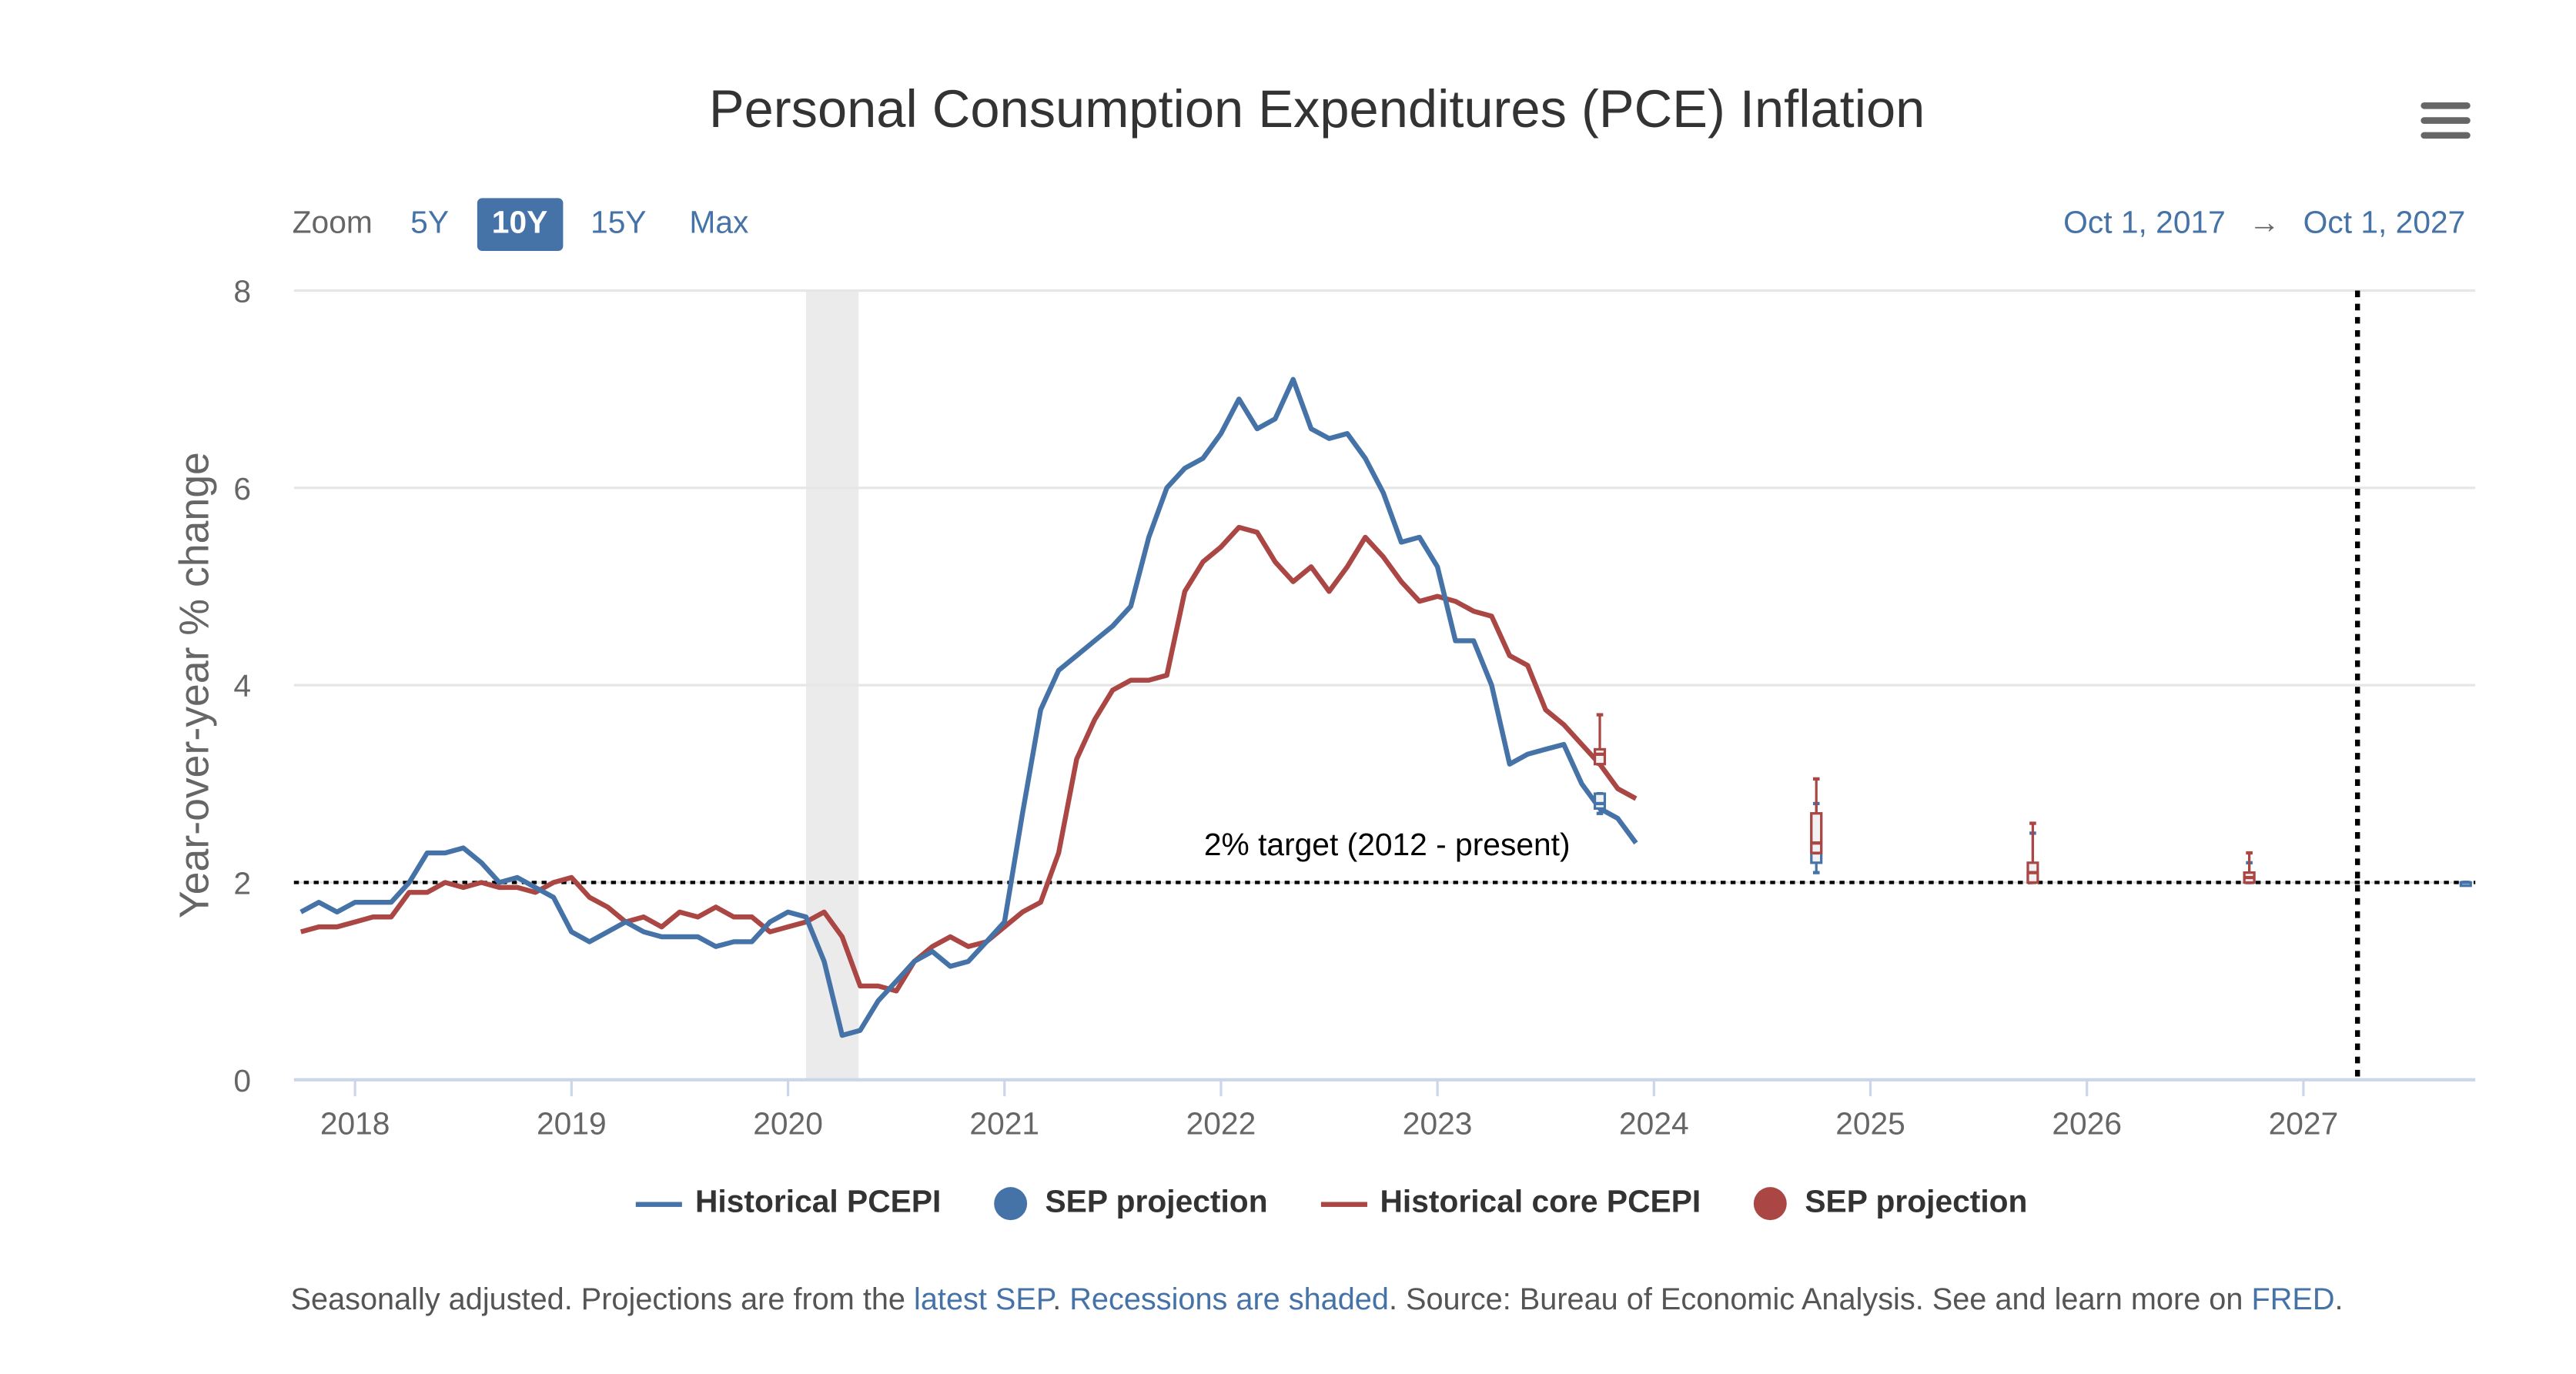 Image resolution: width=2576 pixels, height=1374 pixels. What do you see at coordinates (332, 224) in the screenshot?
I see `zoom-label: Zoom` at bounding box center [332, 224].